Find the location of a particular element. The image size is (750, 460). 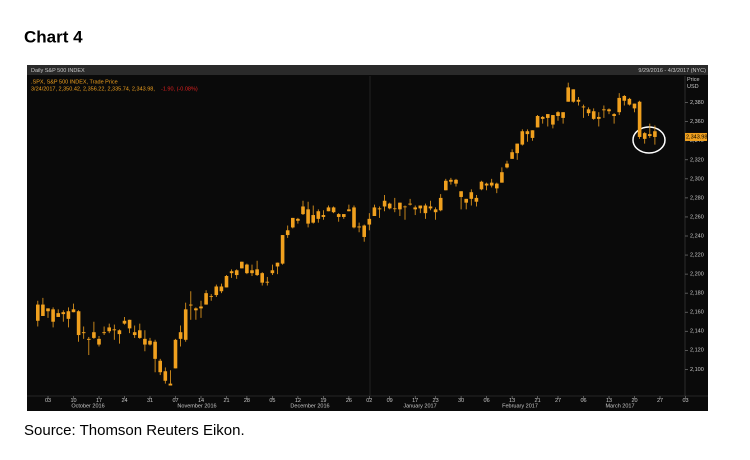

x-tick-label: 31 is located at coordinates (150, 401).